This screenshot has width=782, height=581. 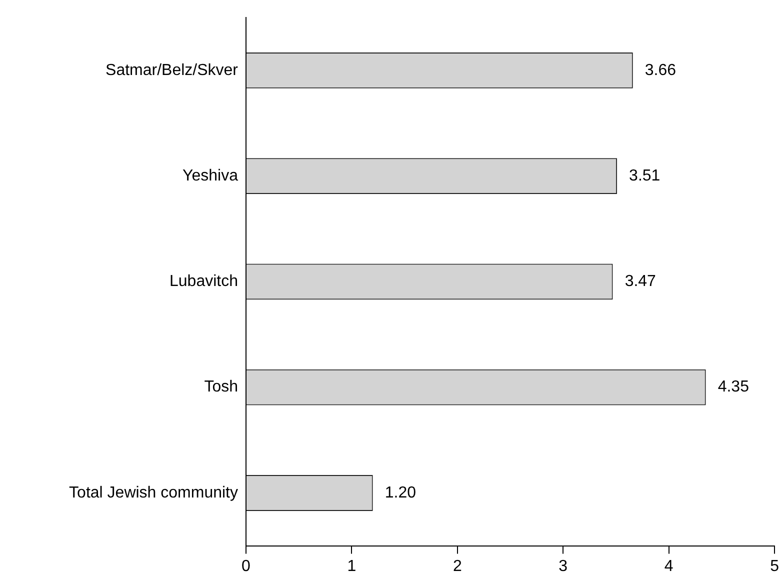 I want to click on y-tick-label: Yeshiva, so click(x=210, y=175).